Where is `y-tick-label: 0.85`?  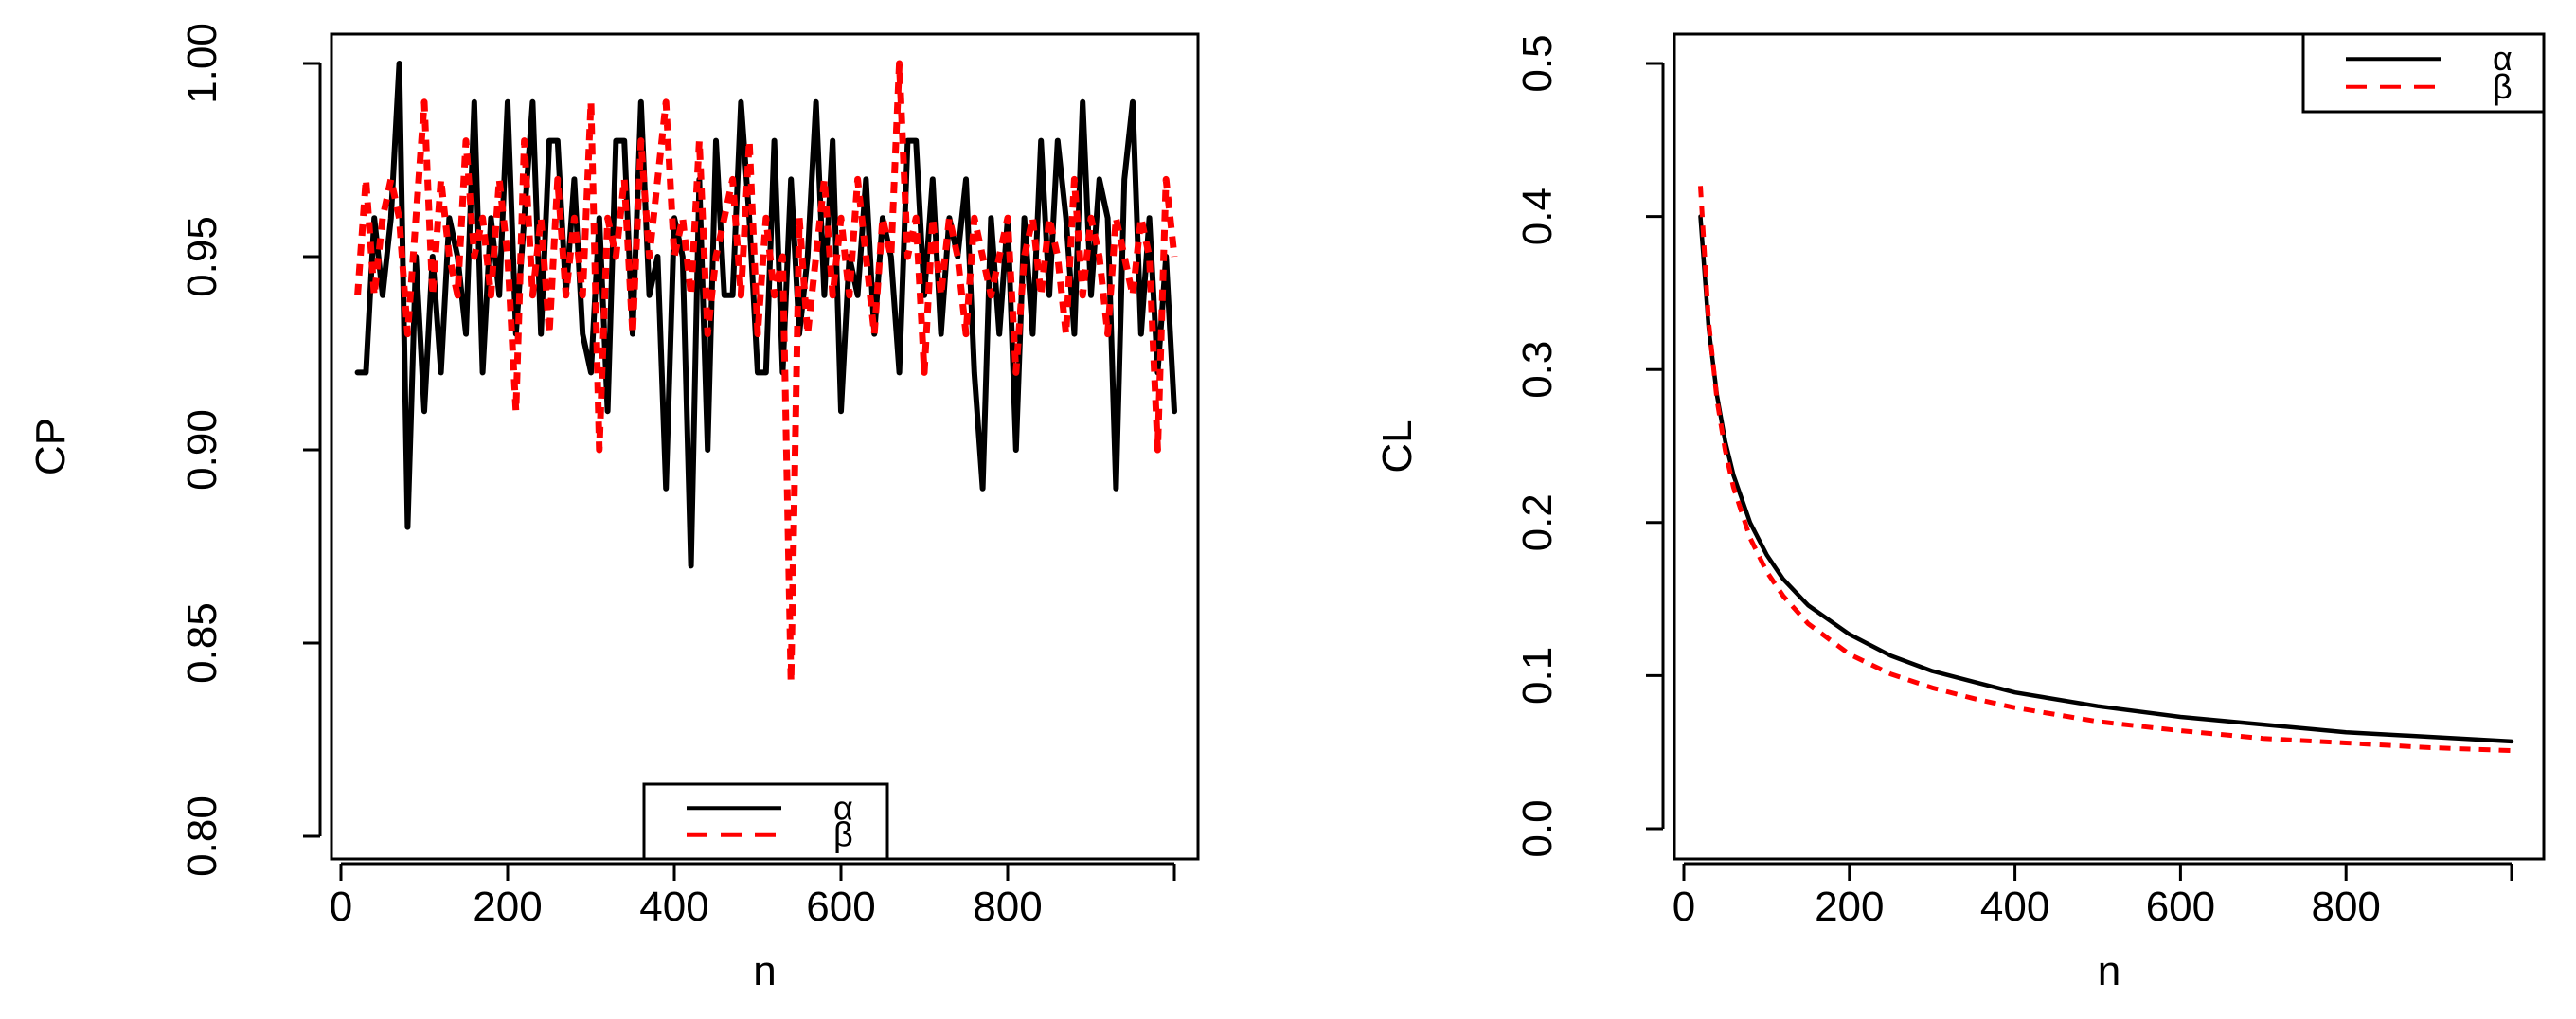
y-tick-label: 0.85 is located at coordinates (202, 643).